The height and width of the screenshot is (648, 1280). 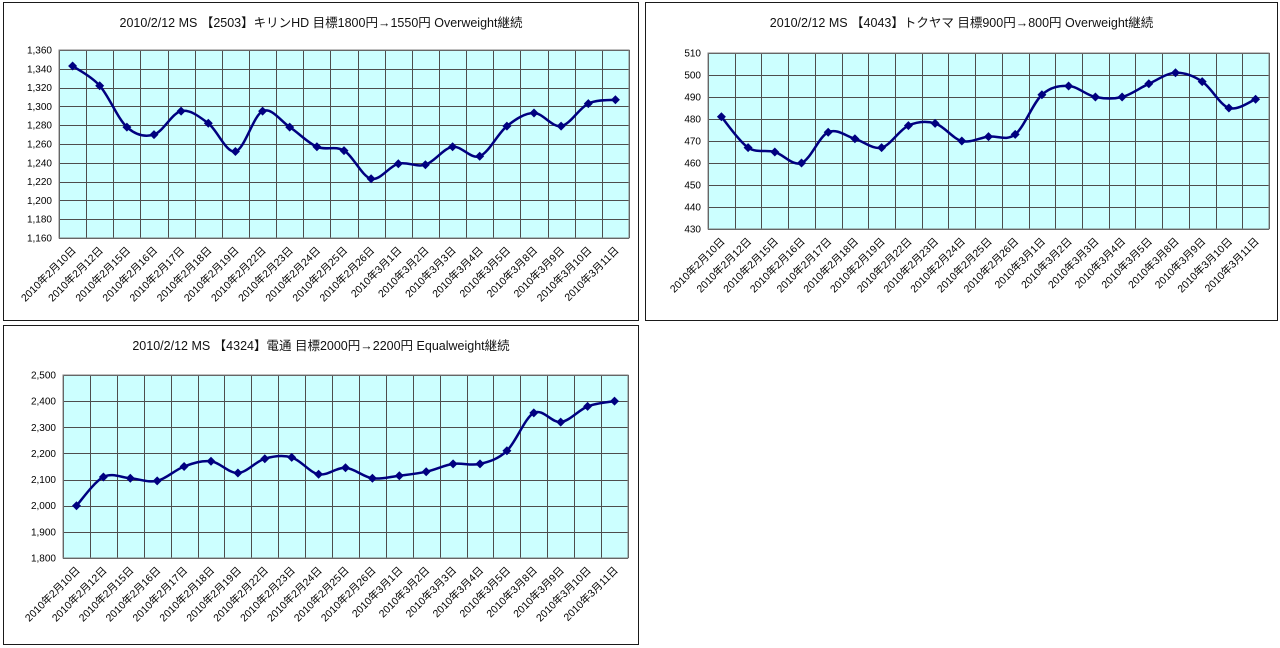 I want to click on y-axis-label: 1,800, so click(x=43, y=559).